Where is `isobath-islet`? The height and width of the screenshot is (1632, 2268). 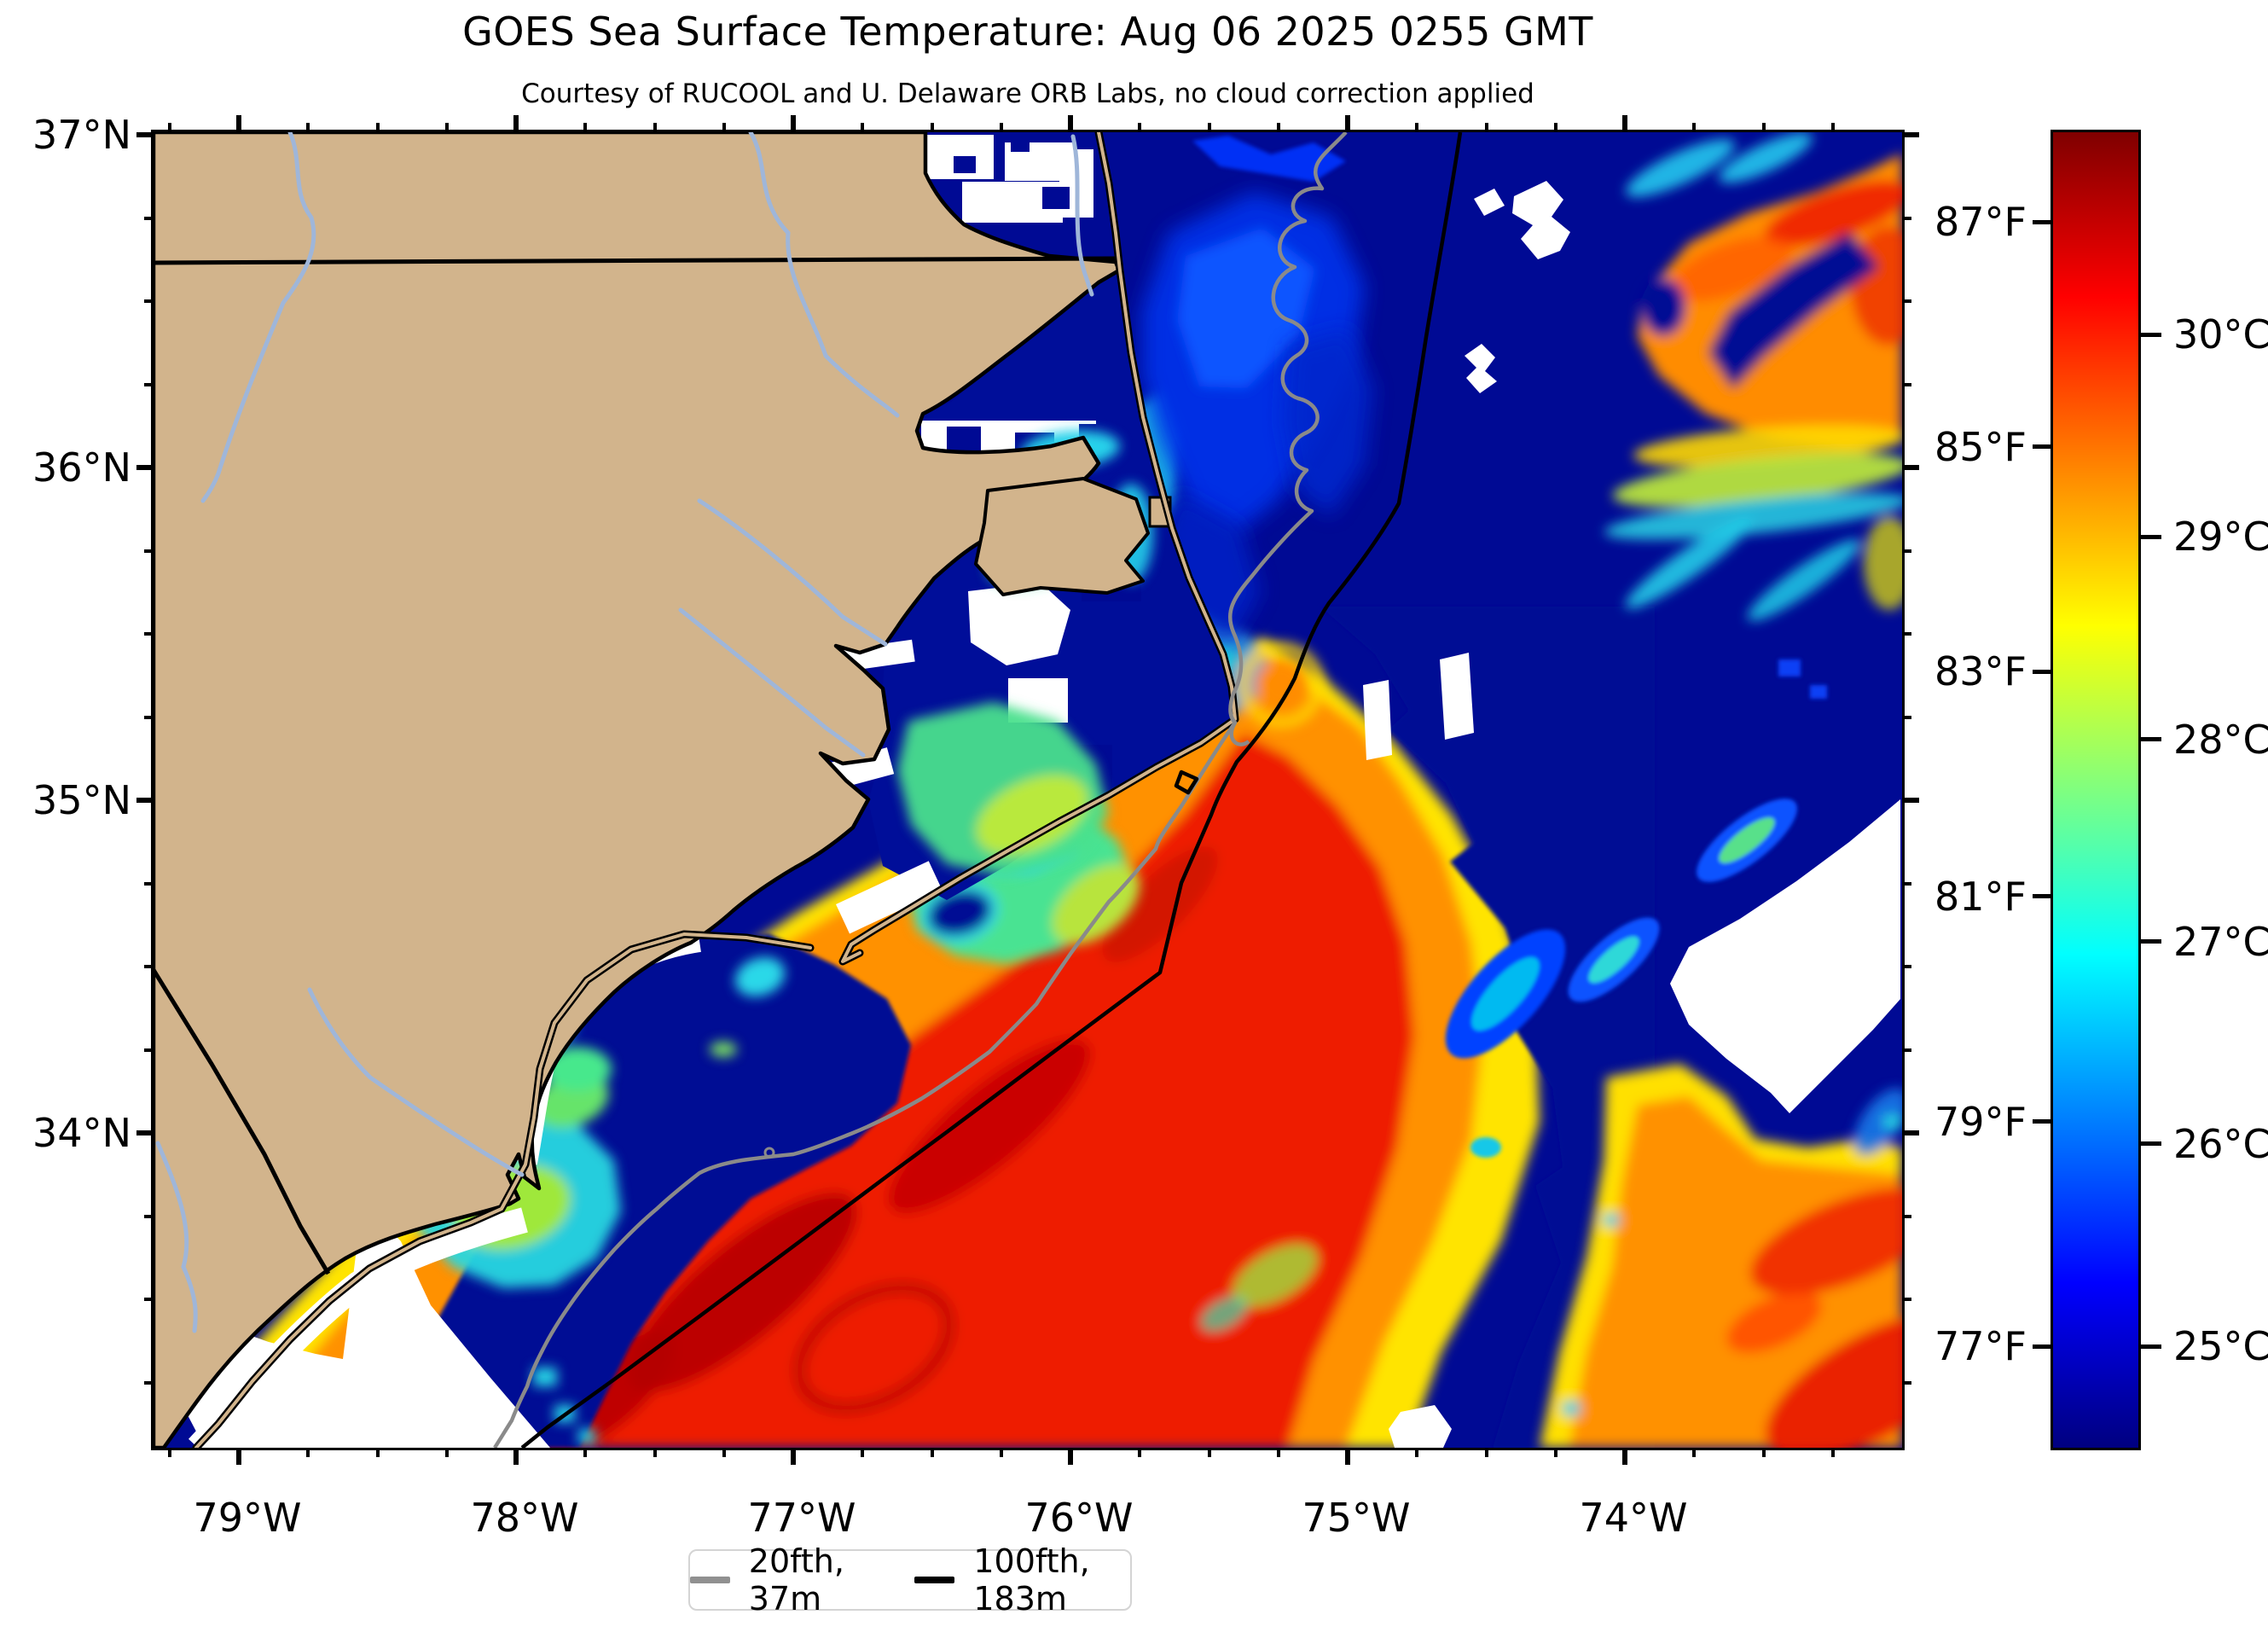
isobath-islet is located at coordinates (769, 1153).